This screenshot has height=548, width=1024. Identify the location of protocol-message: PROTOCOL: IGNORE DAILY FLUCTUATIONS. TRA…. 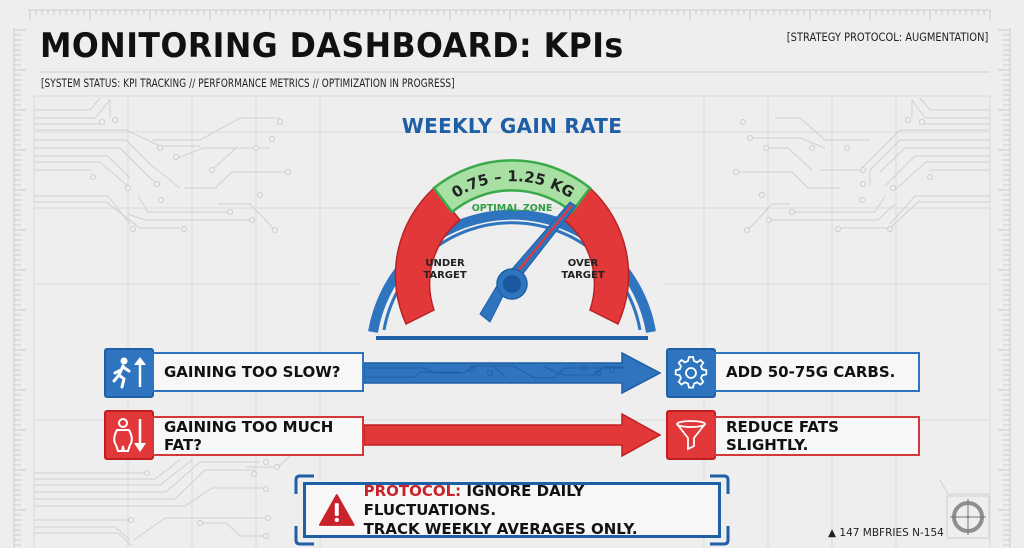
(541, 510).